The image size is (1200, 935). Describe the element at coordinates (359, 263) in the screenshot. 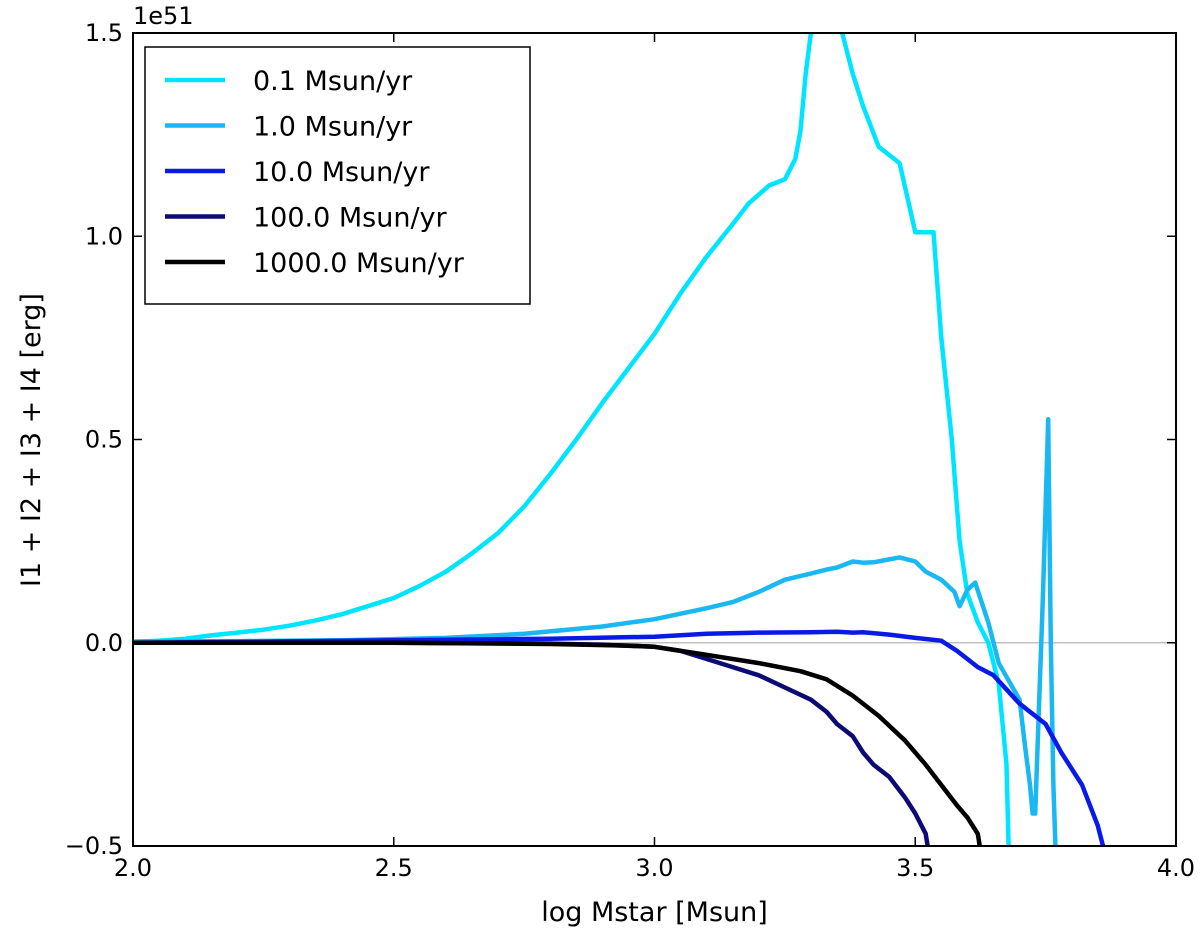

I see `legend-label: 1000.0 Msun/yr` at that location.